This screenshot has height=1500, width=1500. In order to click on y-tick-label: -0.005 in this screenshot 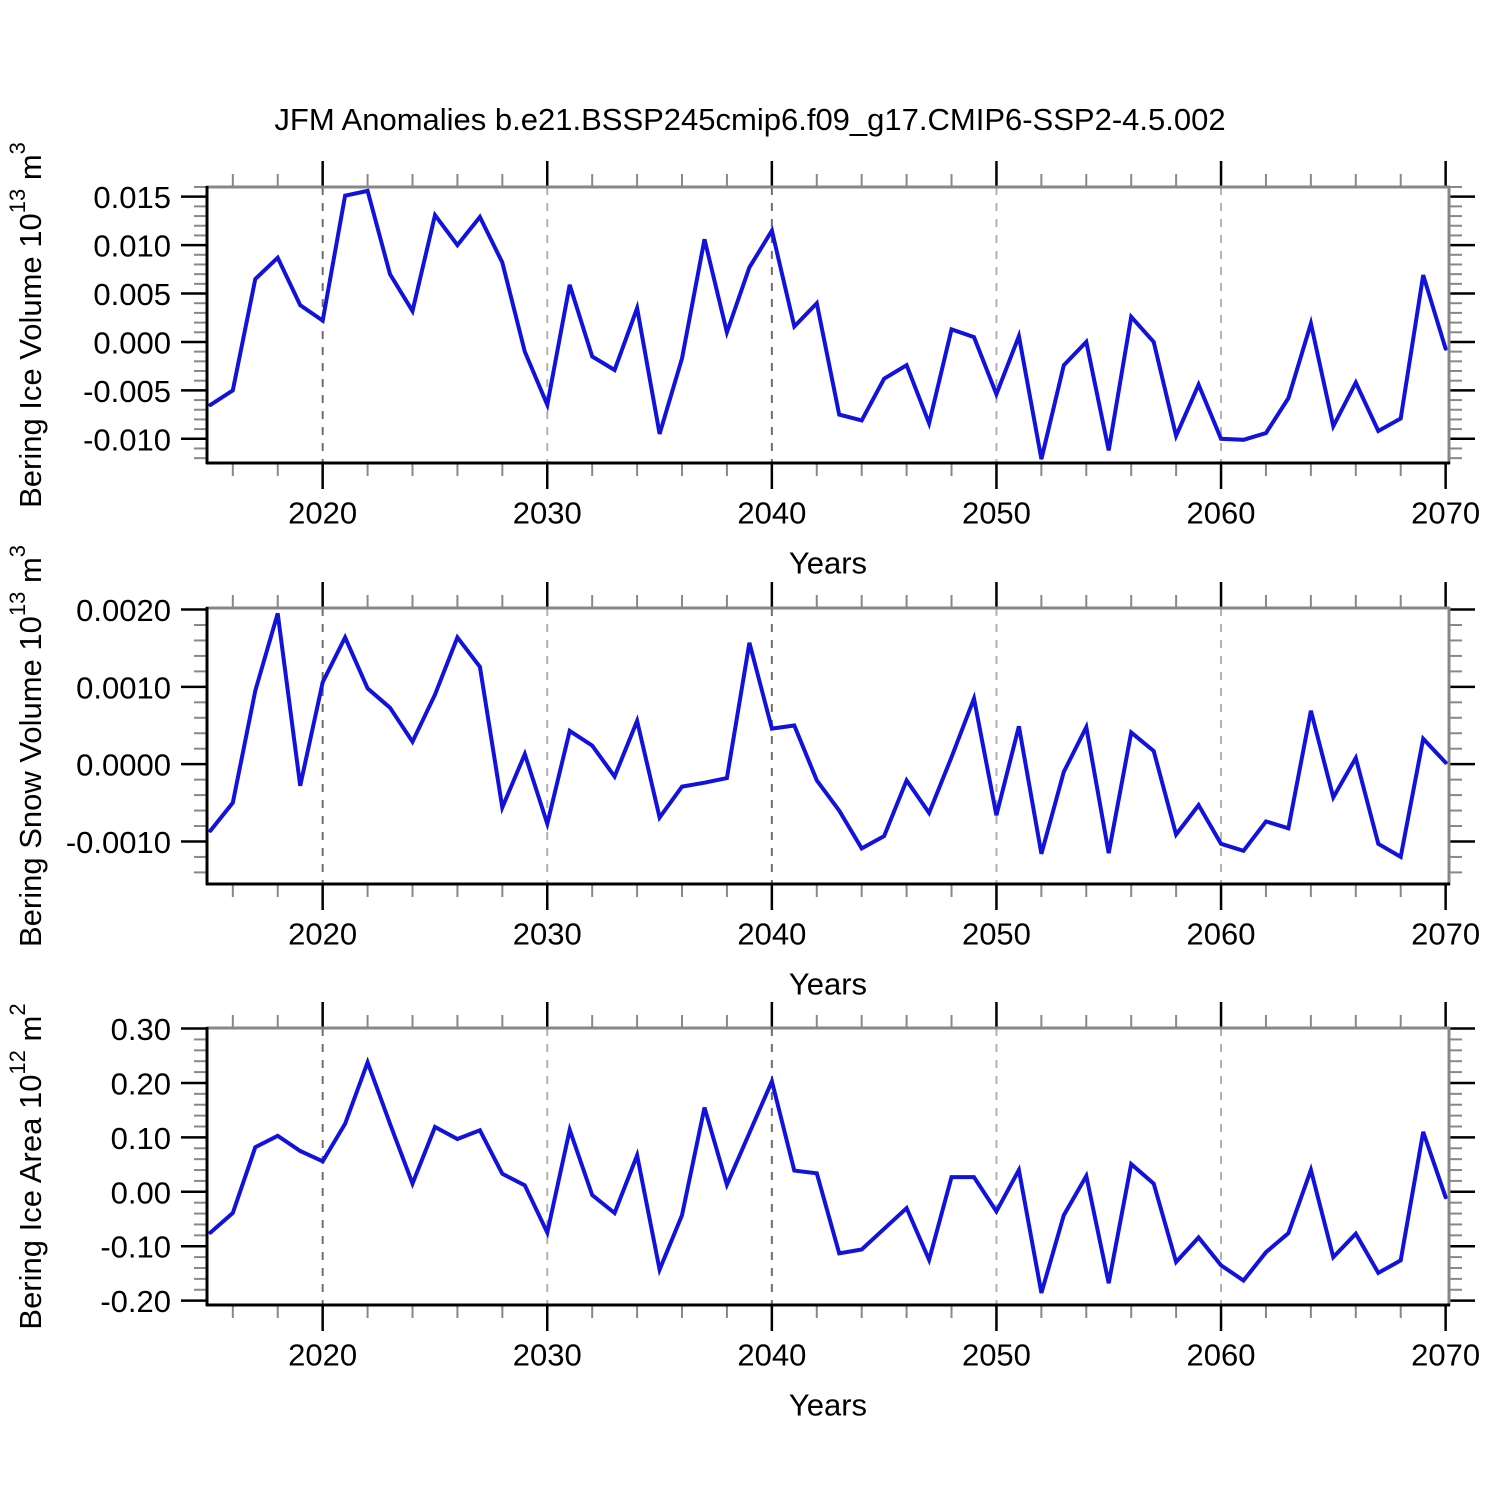, I will do `click(127, 391)`.